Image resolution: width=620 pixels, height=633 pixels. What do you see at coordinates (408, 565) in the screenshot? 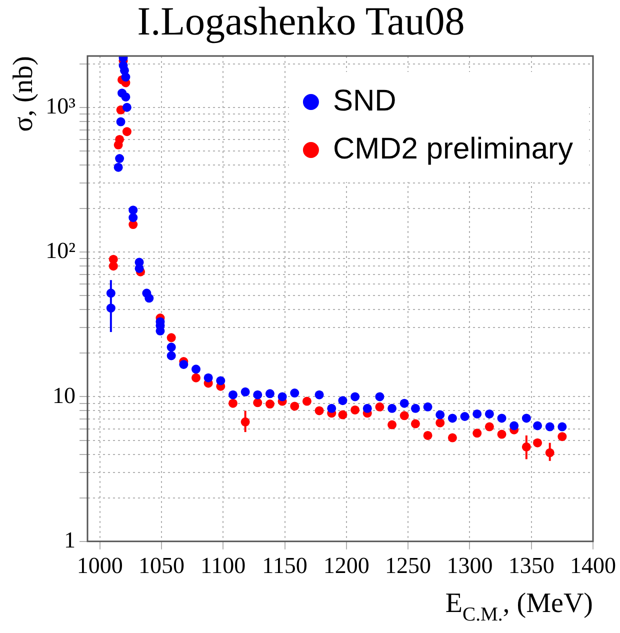
I see `x-tick-label: 1250` at bounding box center [408, 565].